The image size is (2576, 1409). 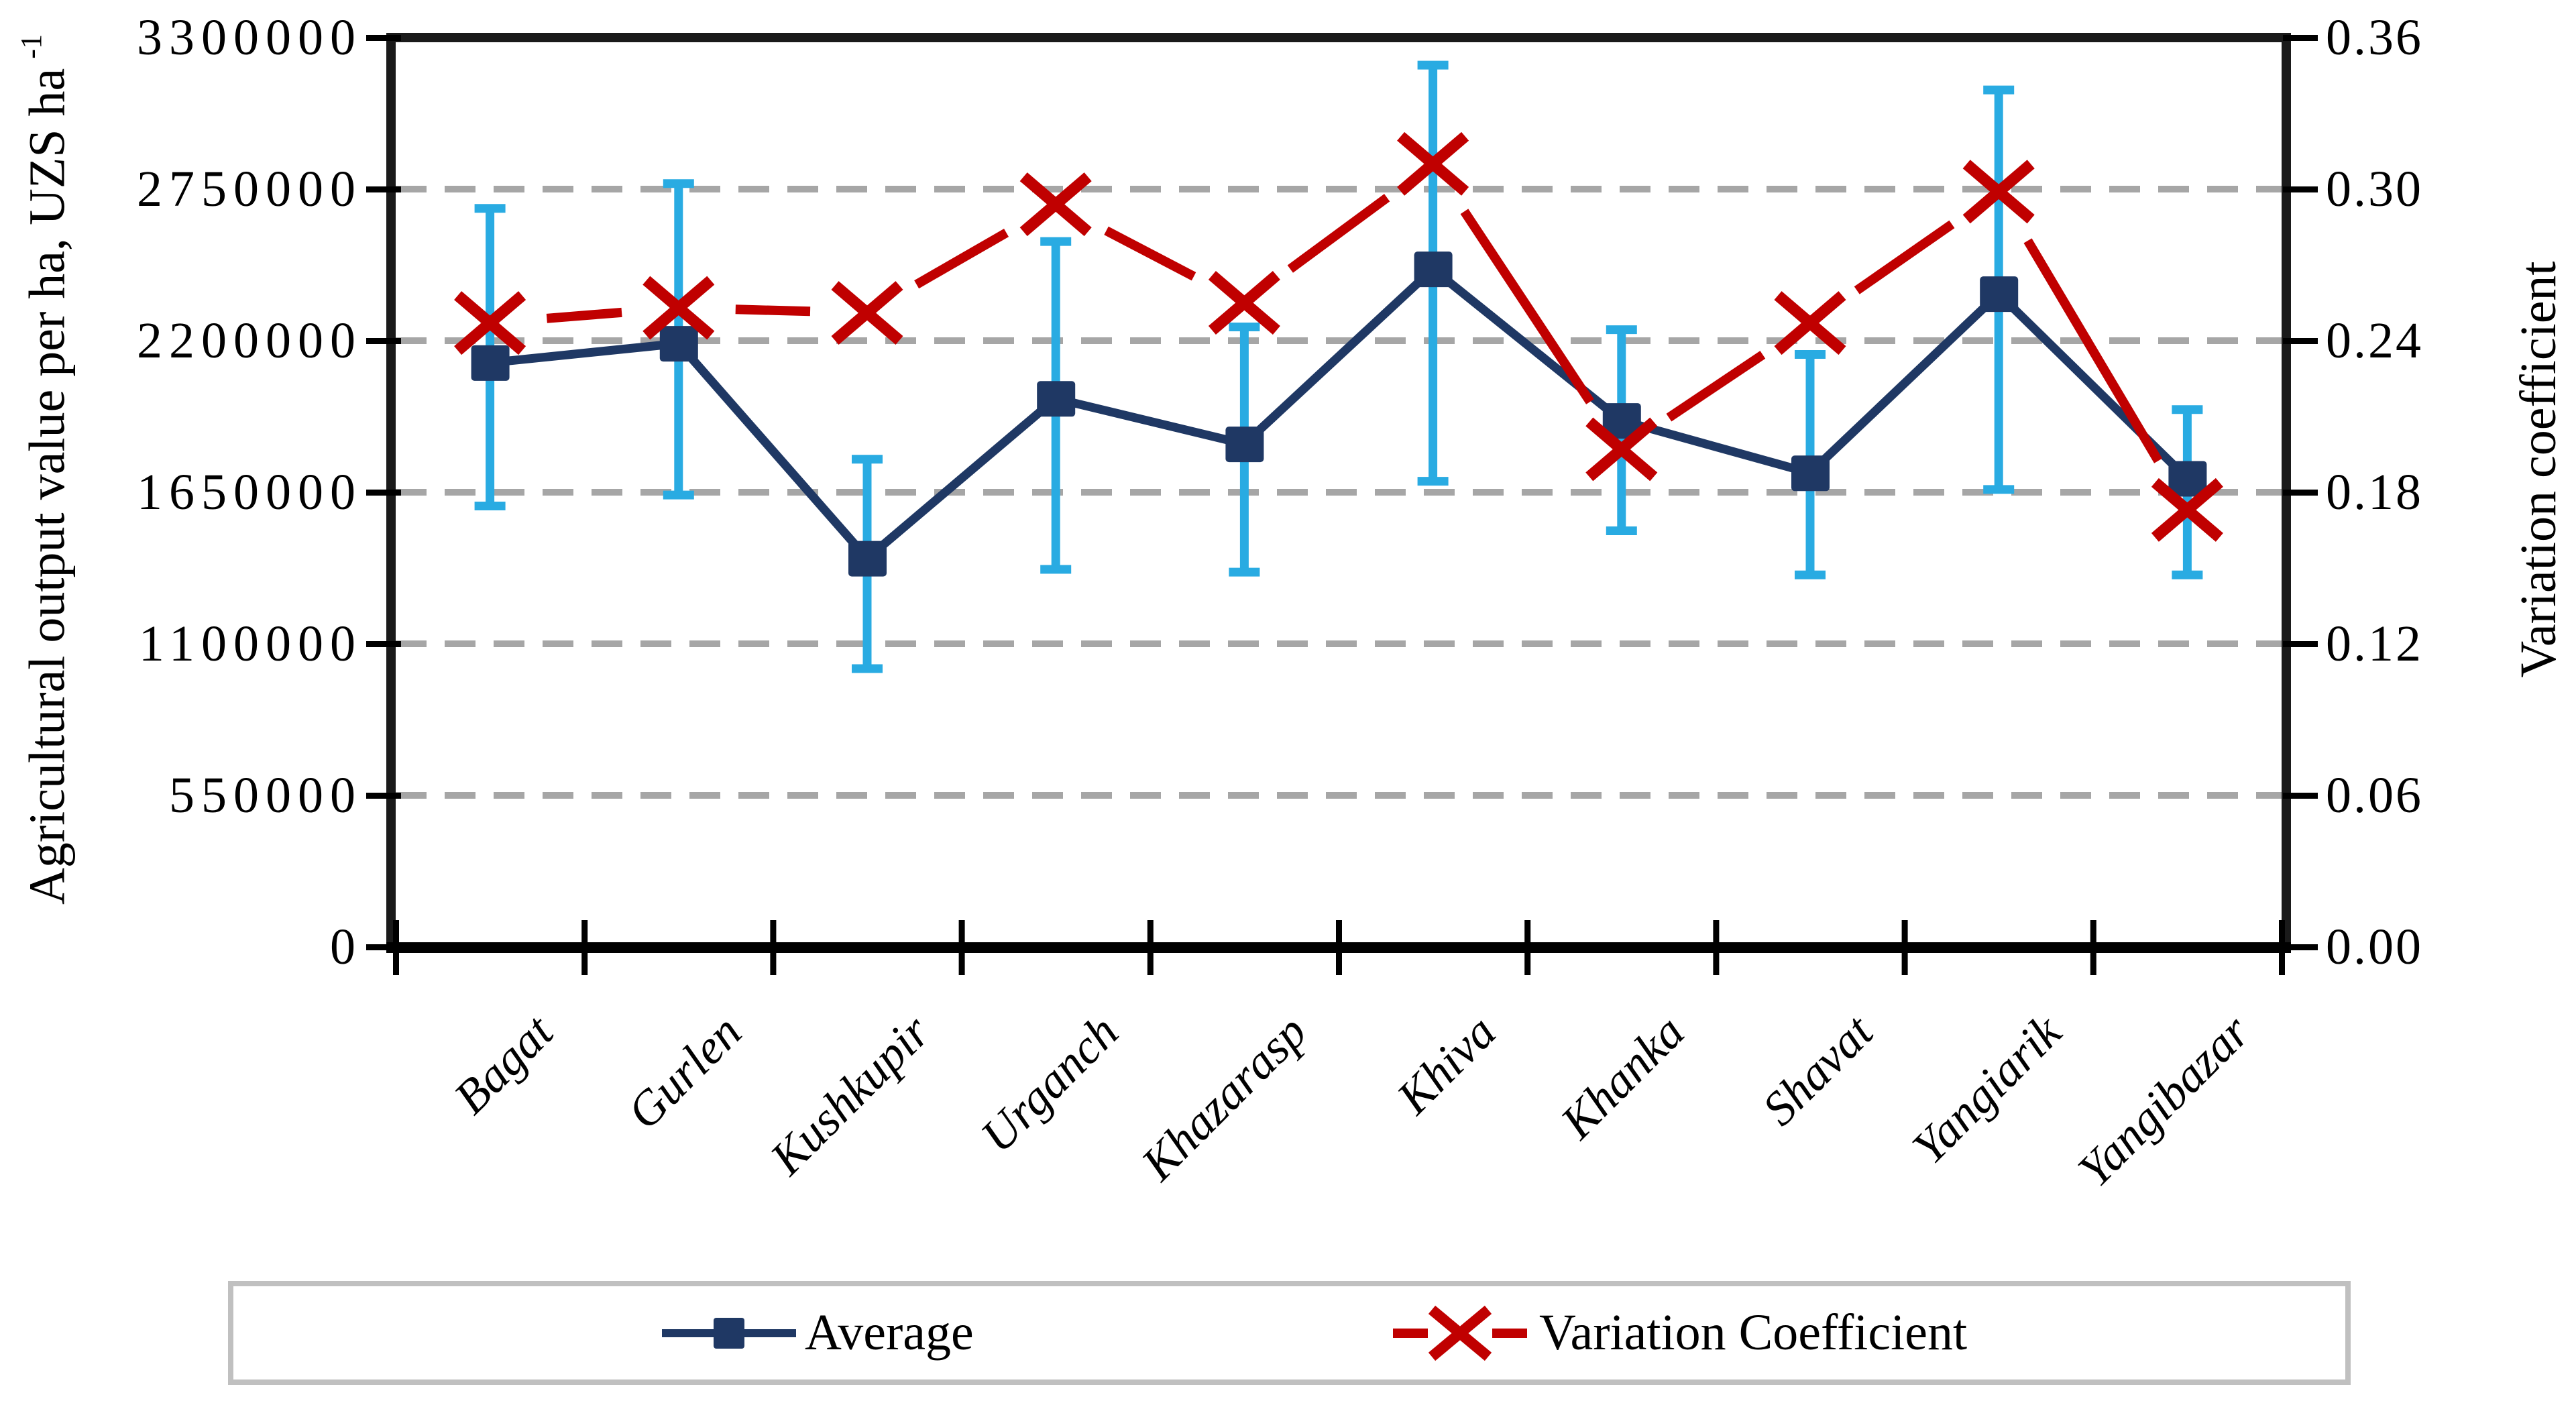 I want to click on y-axis-left-tick-label: 2750000, so click(x=249, y=189).